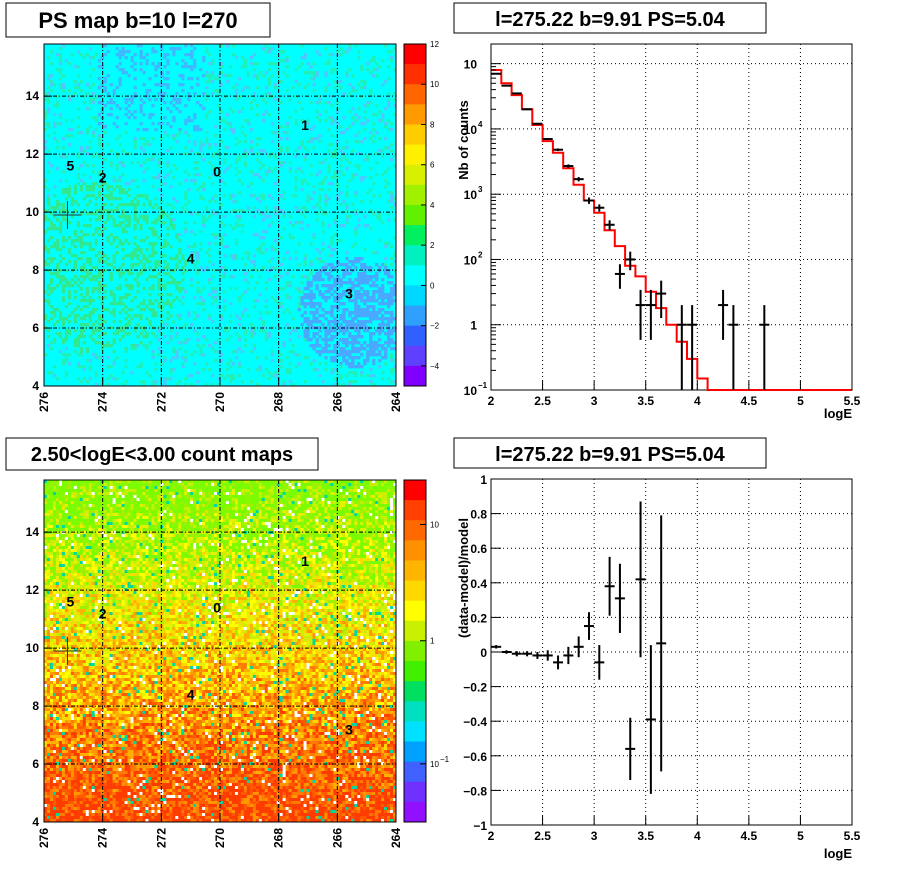 Image resolution: width=898 pixels, height=871 pixels. I want to click on spectrum-x-tick-label: 5, so click(800, 401).